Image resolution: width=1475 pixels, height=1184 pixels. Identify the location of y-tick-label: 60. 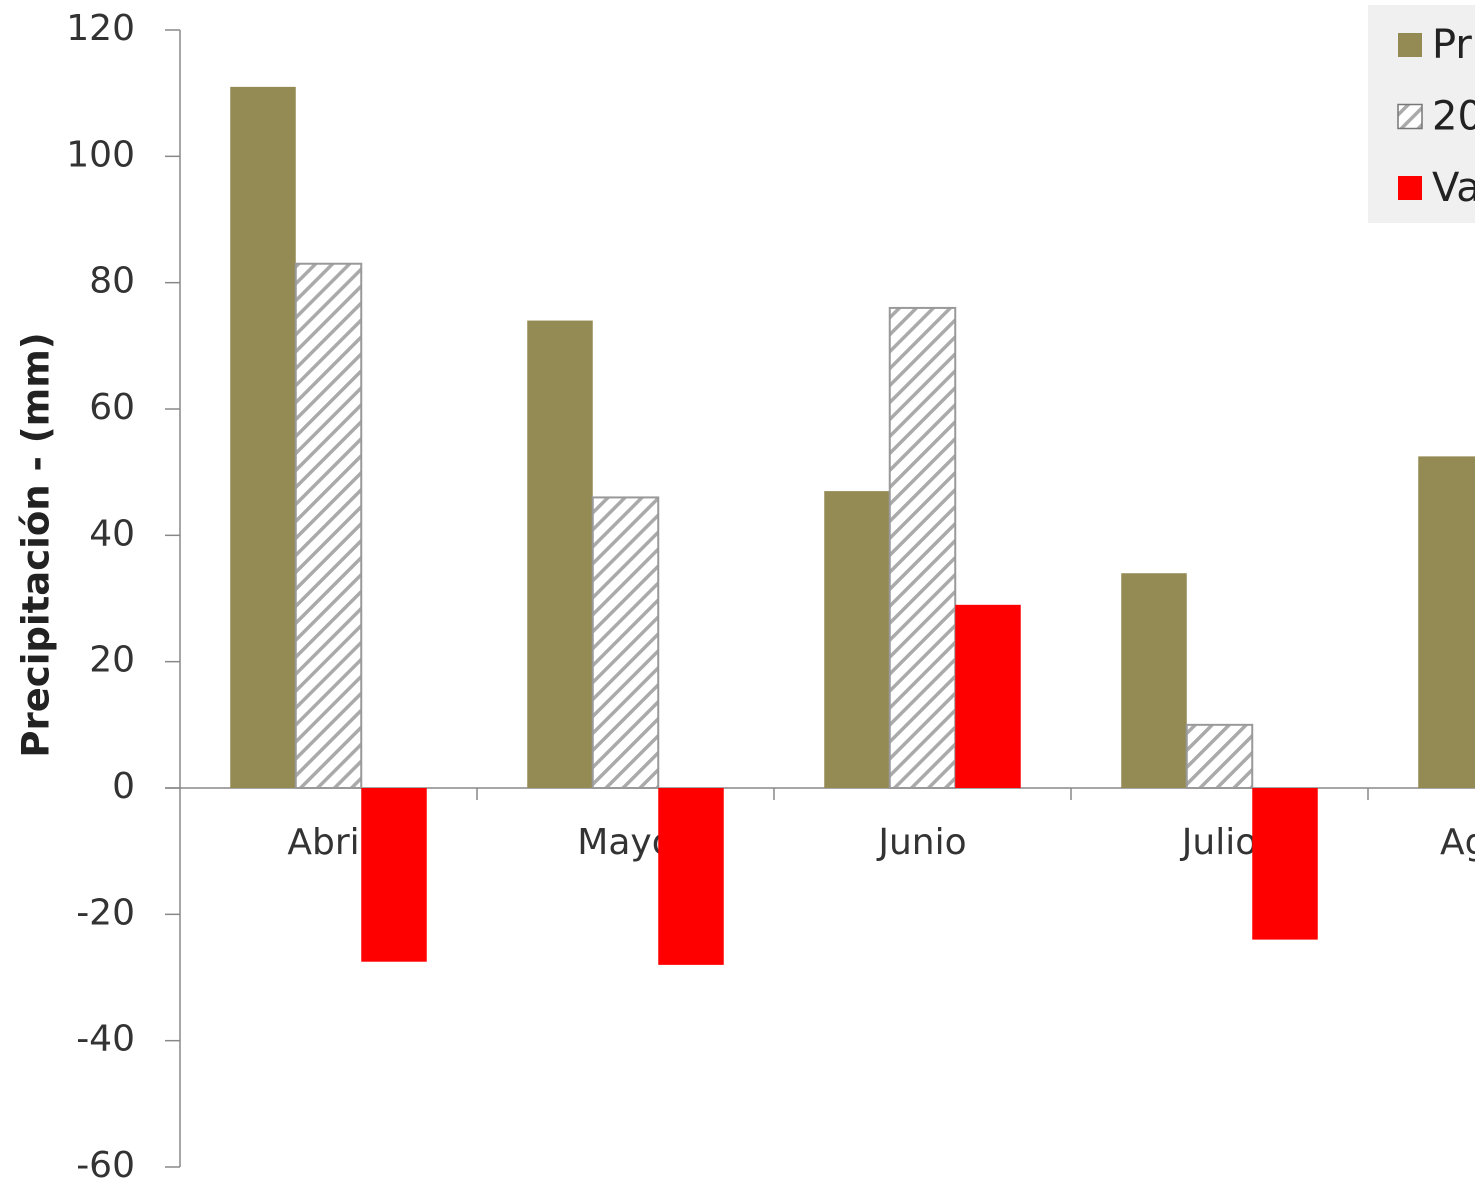
(112, 407).